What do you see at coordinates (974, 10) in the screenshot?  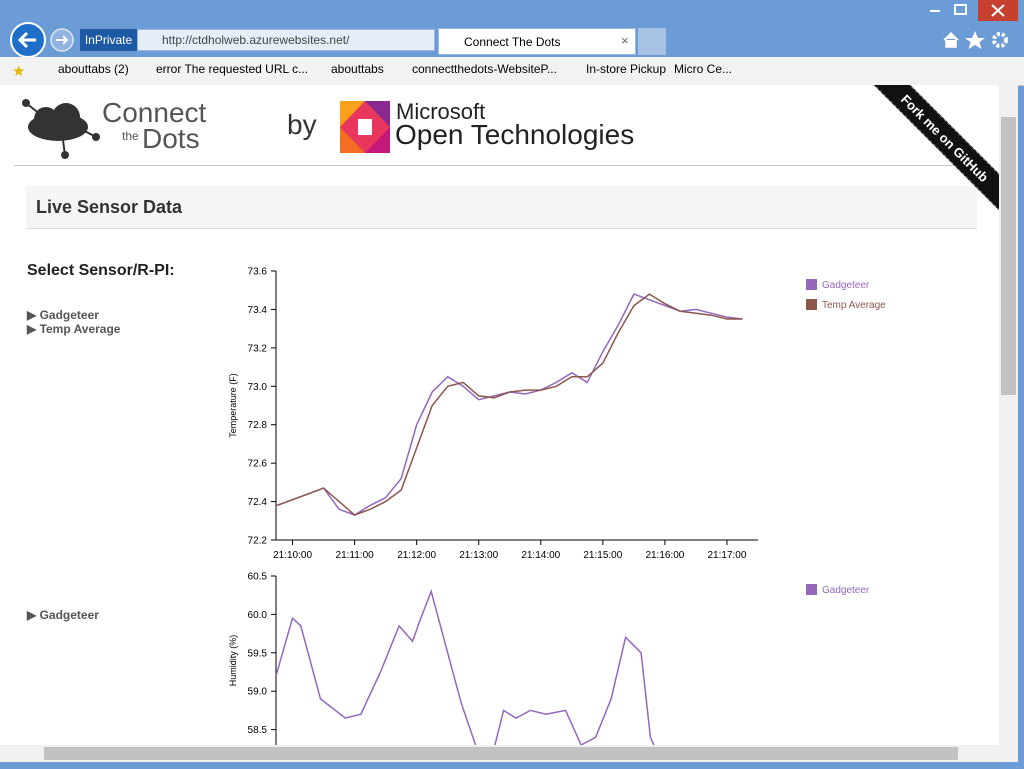 I see `window-controls` at bounding box center [974, 10].